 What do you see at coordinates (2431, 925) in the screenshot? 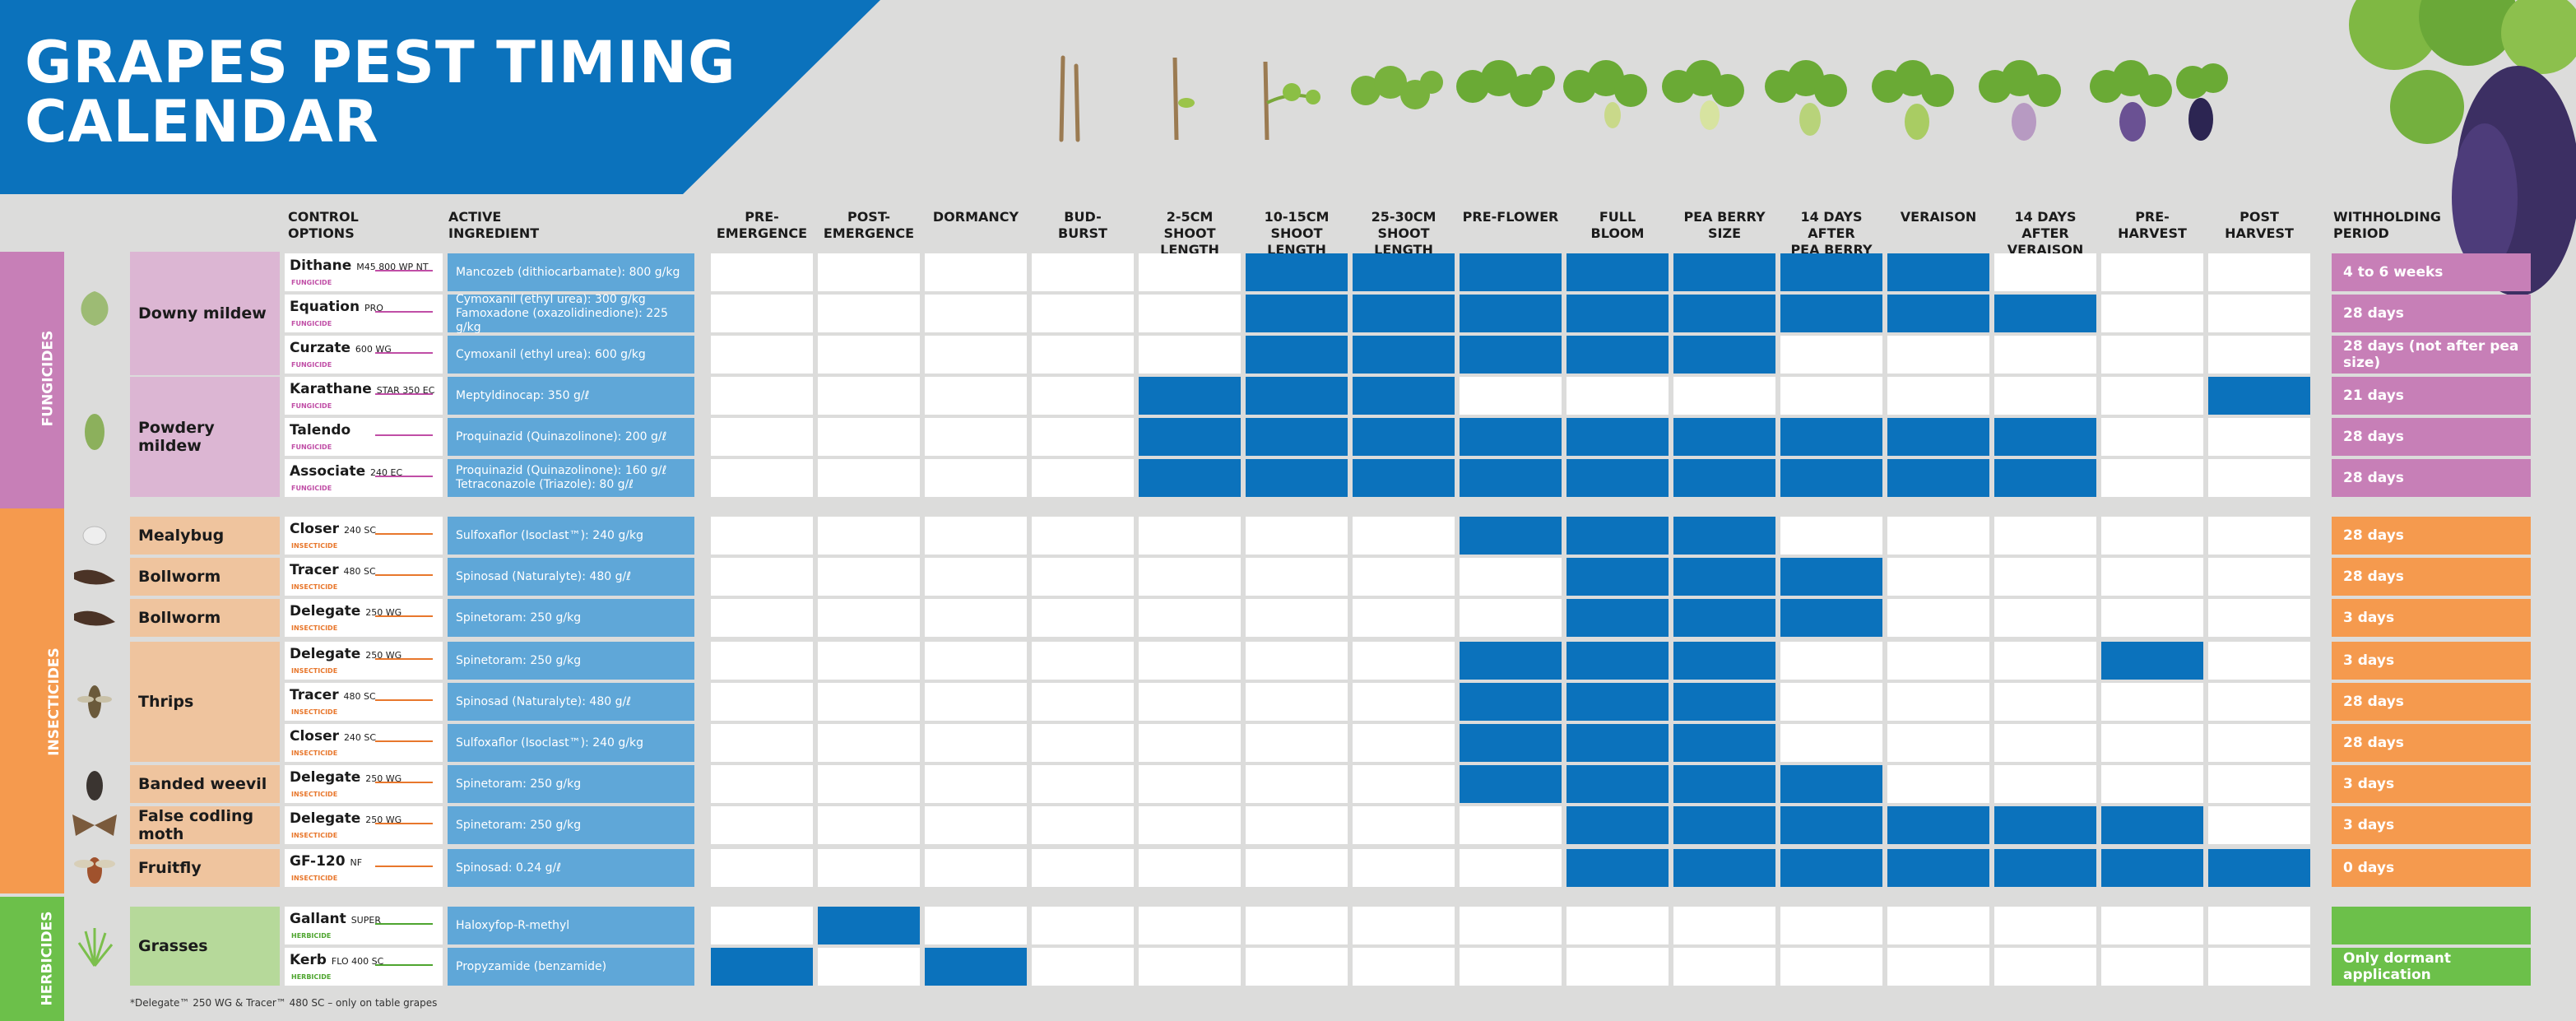
I see `withholding-period` at bounding box center [2431, 925].